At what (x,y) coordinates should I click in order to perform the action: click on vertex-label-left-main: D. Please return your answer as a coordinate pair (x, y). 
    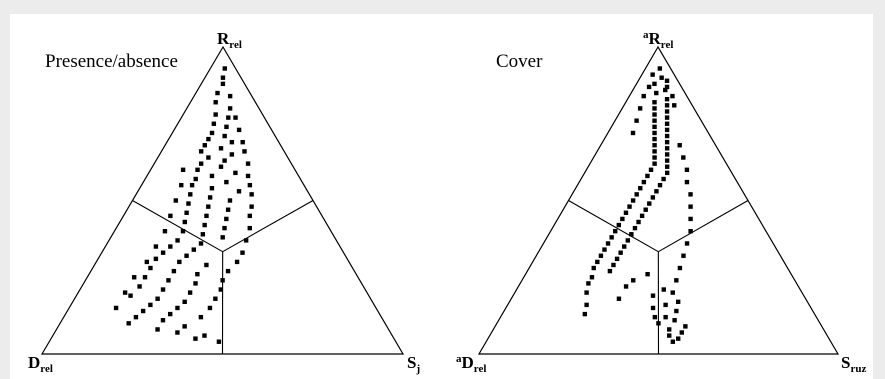
    Looking at the image, I should click on (34, 362).